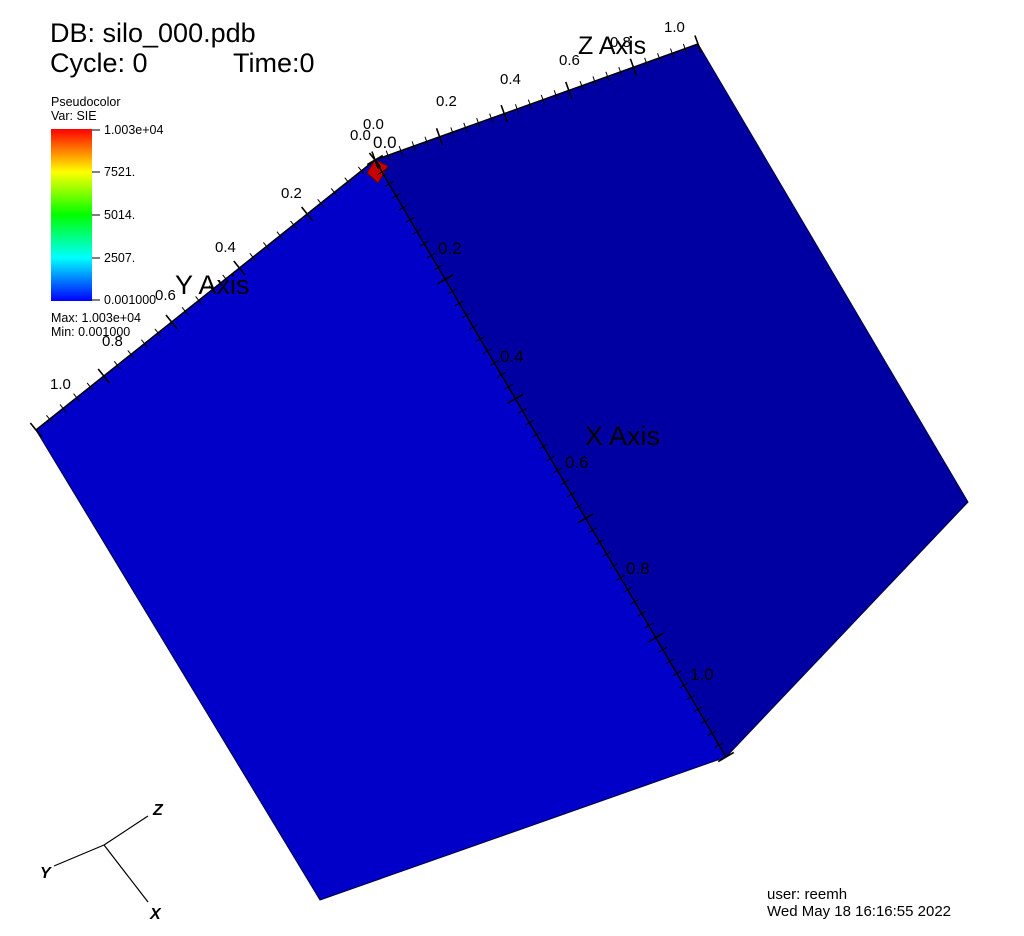  I want to click on user-info: user: reemh Wed May 18 16:16:55 2022, so click(859, 903).